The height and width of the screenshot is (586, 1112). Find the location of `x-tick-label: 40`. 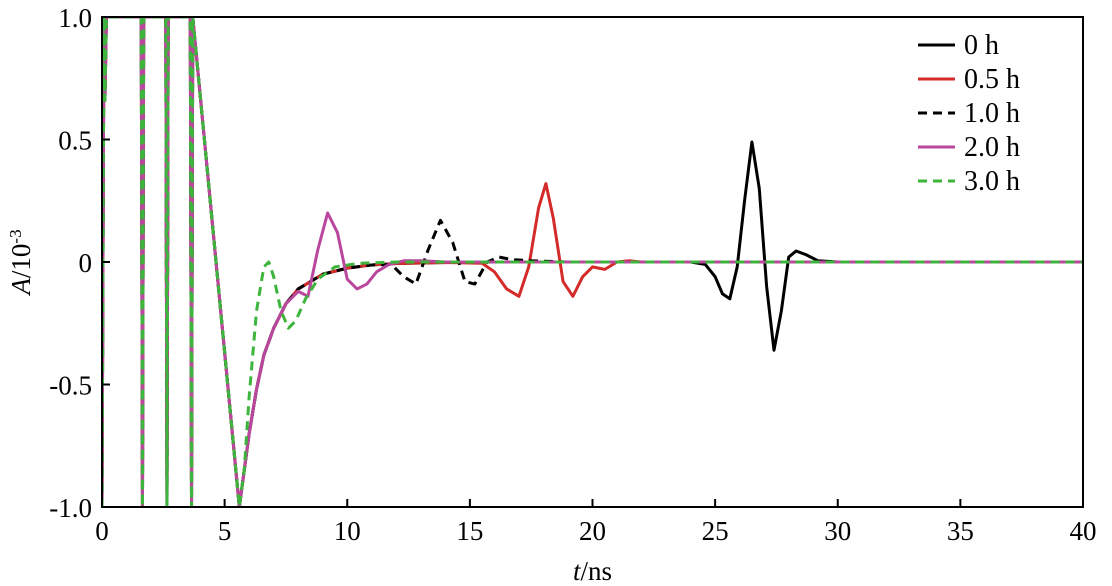

x-tick-label: 40 is located at coordinates (1083, 531).